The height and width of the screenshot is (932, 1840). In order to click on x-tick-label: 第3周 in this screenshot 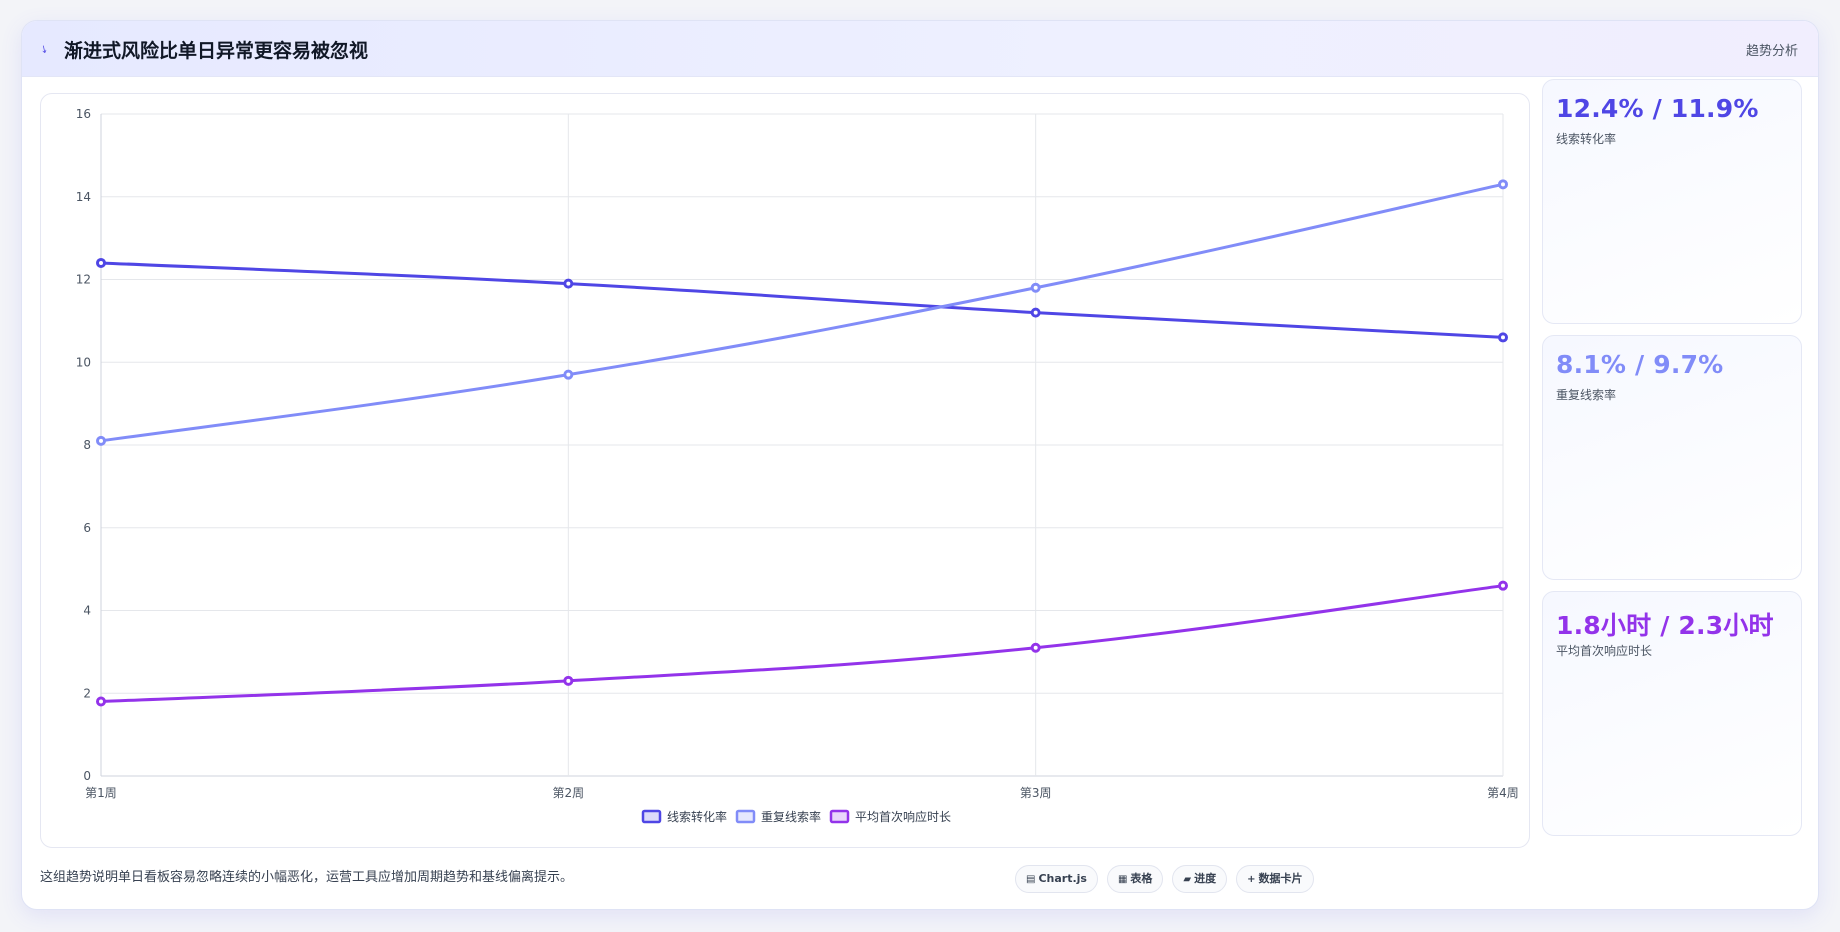, I will do `click(1036, 793)`.